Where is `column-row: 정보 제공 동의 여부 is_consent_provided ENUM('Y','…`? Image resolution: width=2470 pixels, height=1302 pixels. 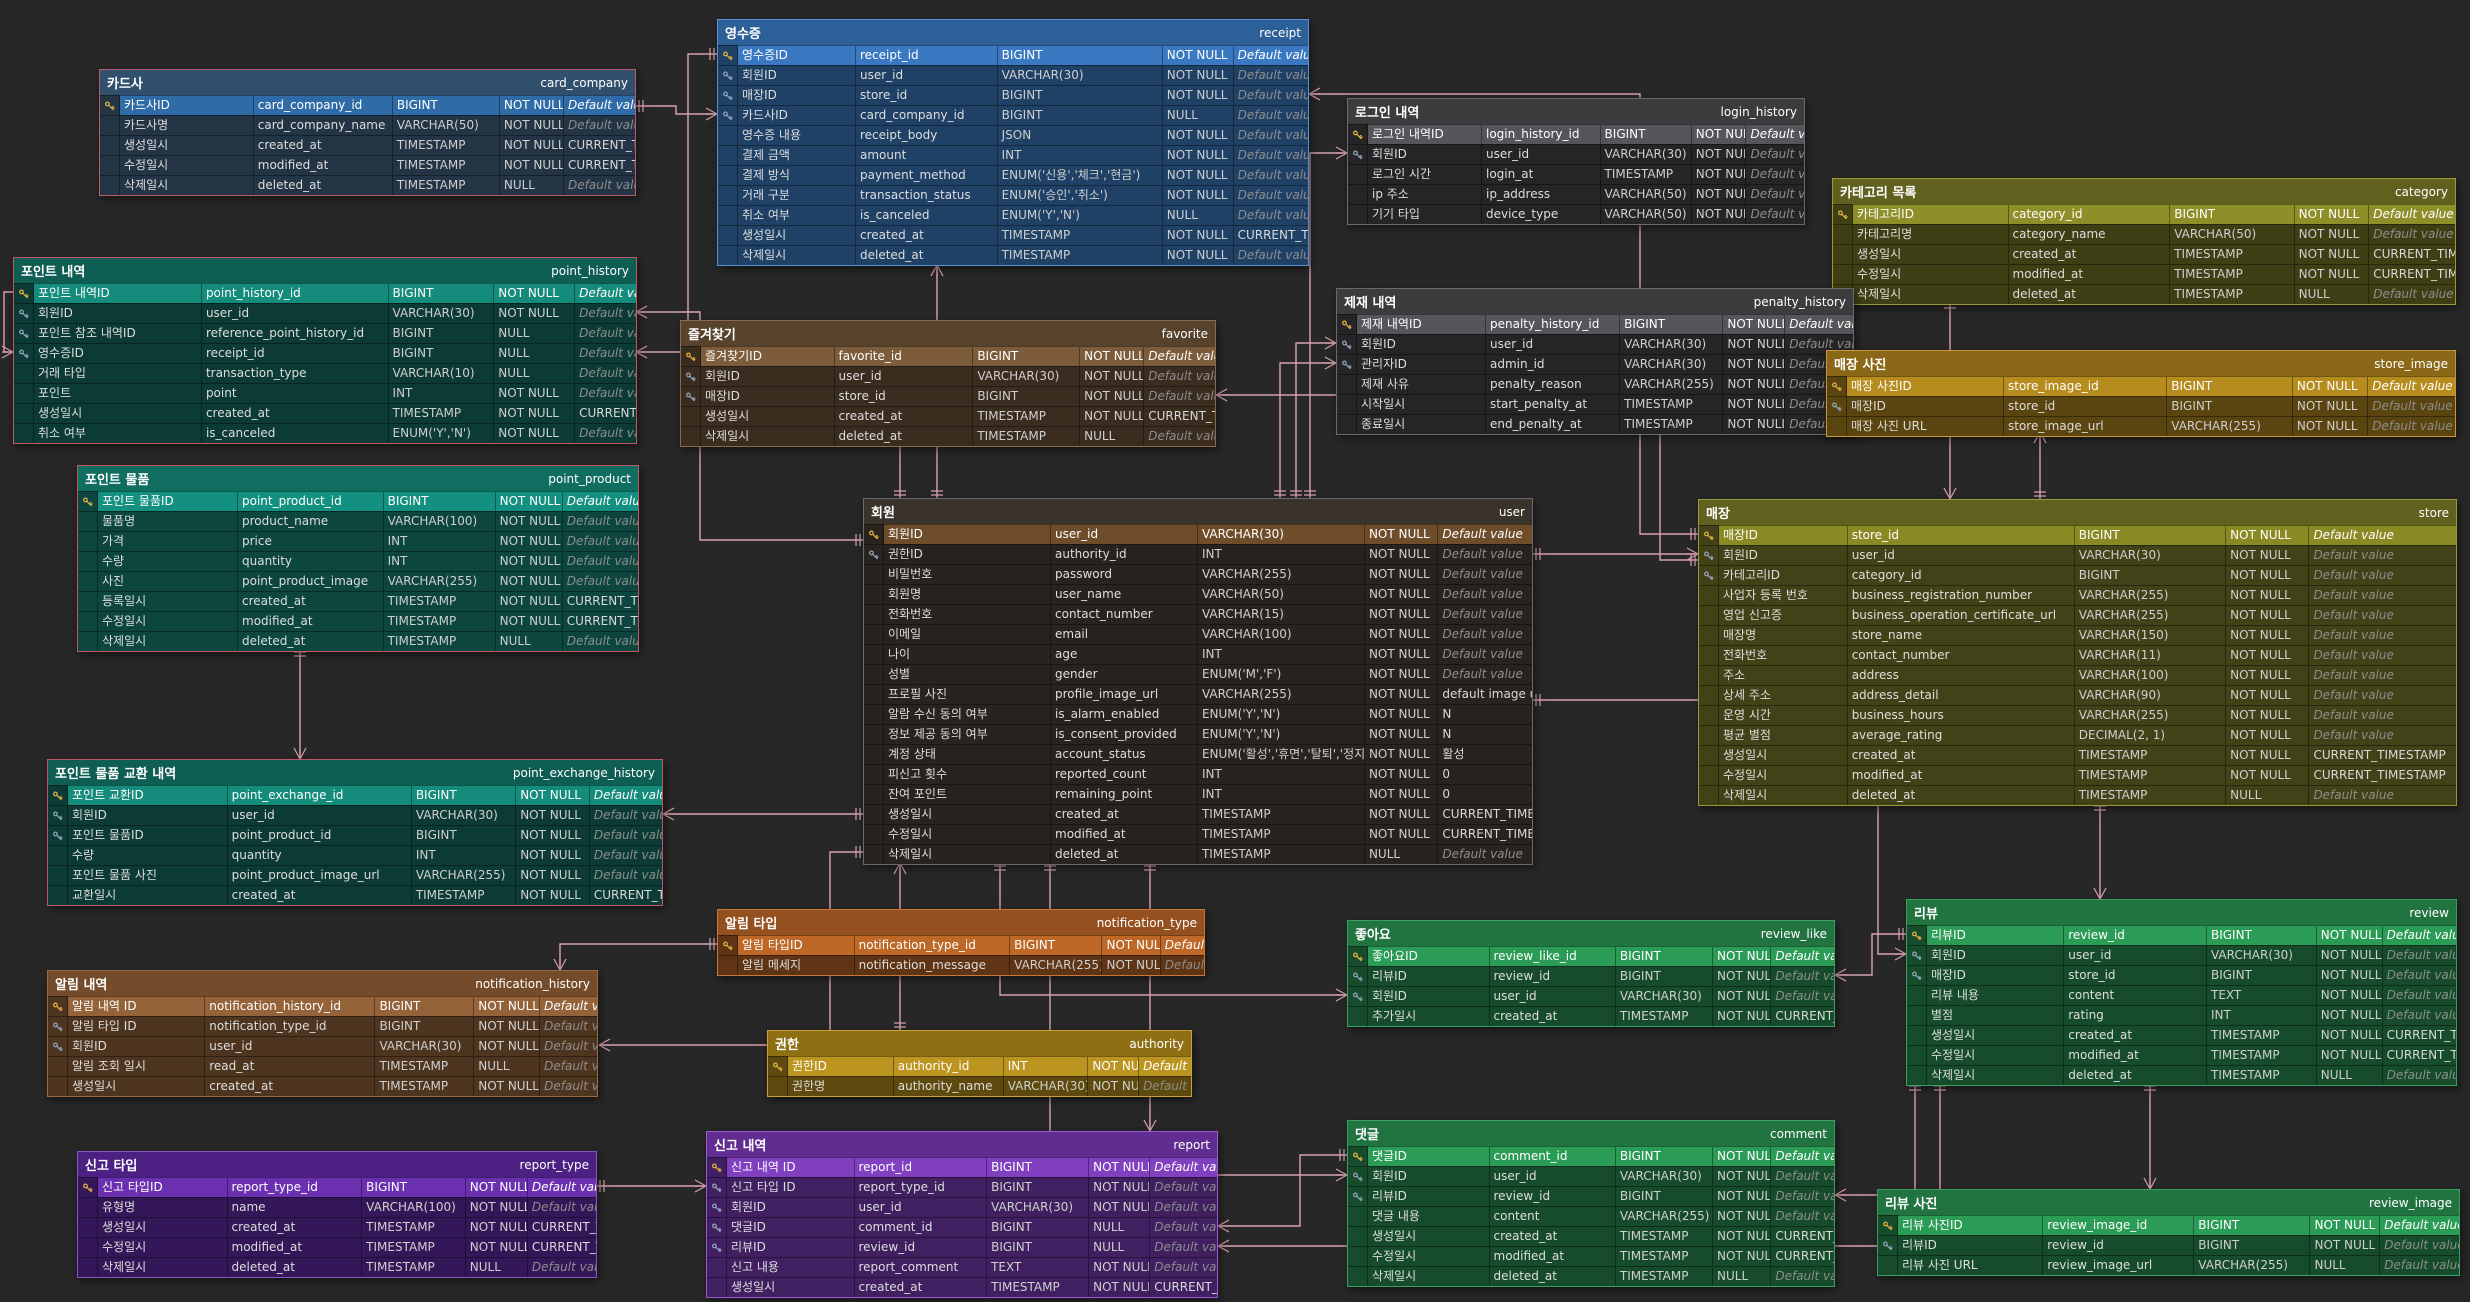
column-row: 정보 제공 동의 여부 is_consent_provided ENUM('Y','… is located at coordinates (1198, 734).